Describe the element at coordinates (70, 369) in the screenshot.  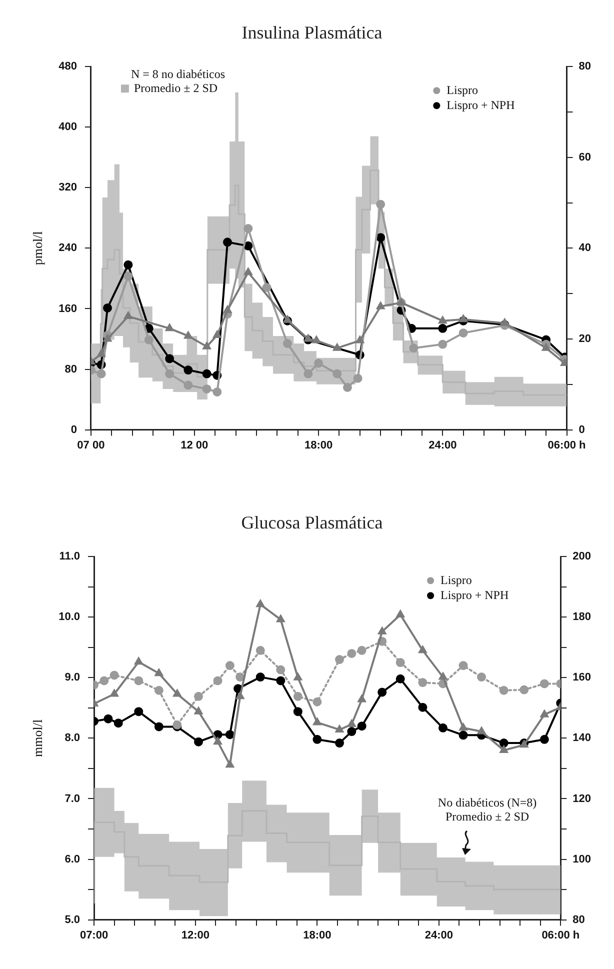
I see `y-tick-label: 80` at that location.